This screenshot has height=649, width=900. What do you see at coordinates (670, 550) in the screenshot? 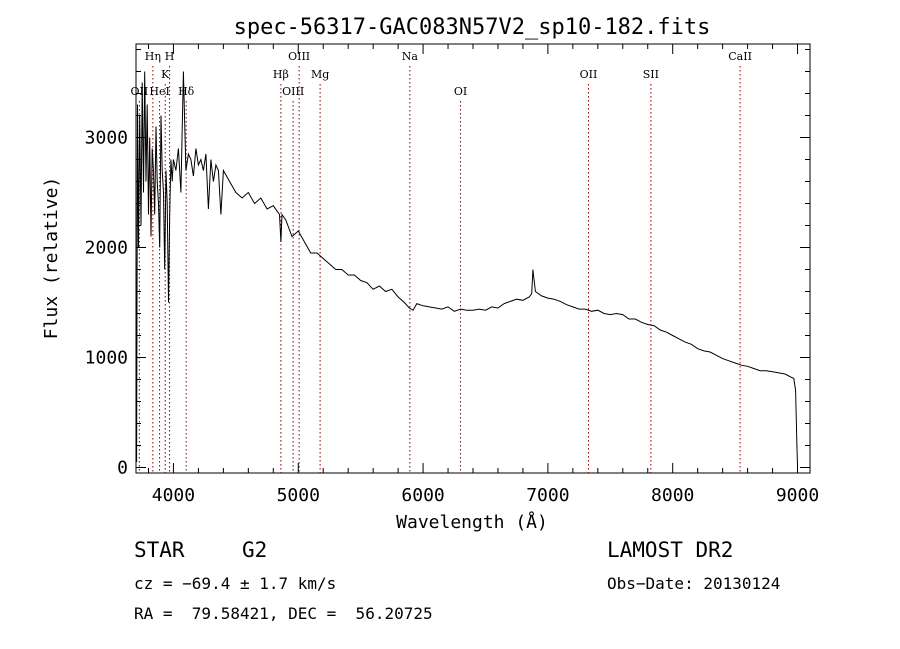
I see `survey-name: LAMOST DR2` at bounding box center [670, 550].